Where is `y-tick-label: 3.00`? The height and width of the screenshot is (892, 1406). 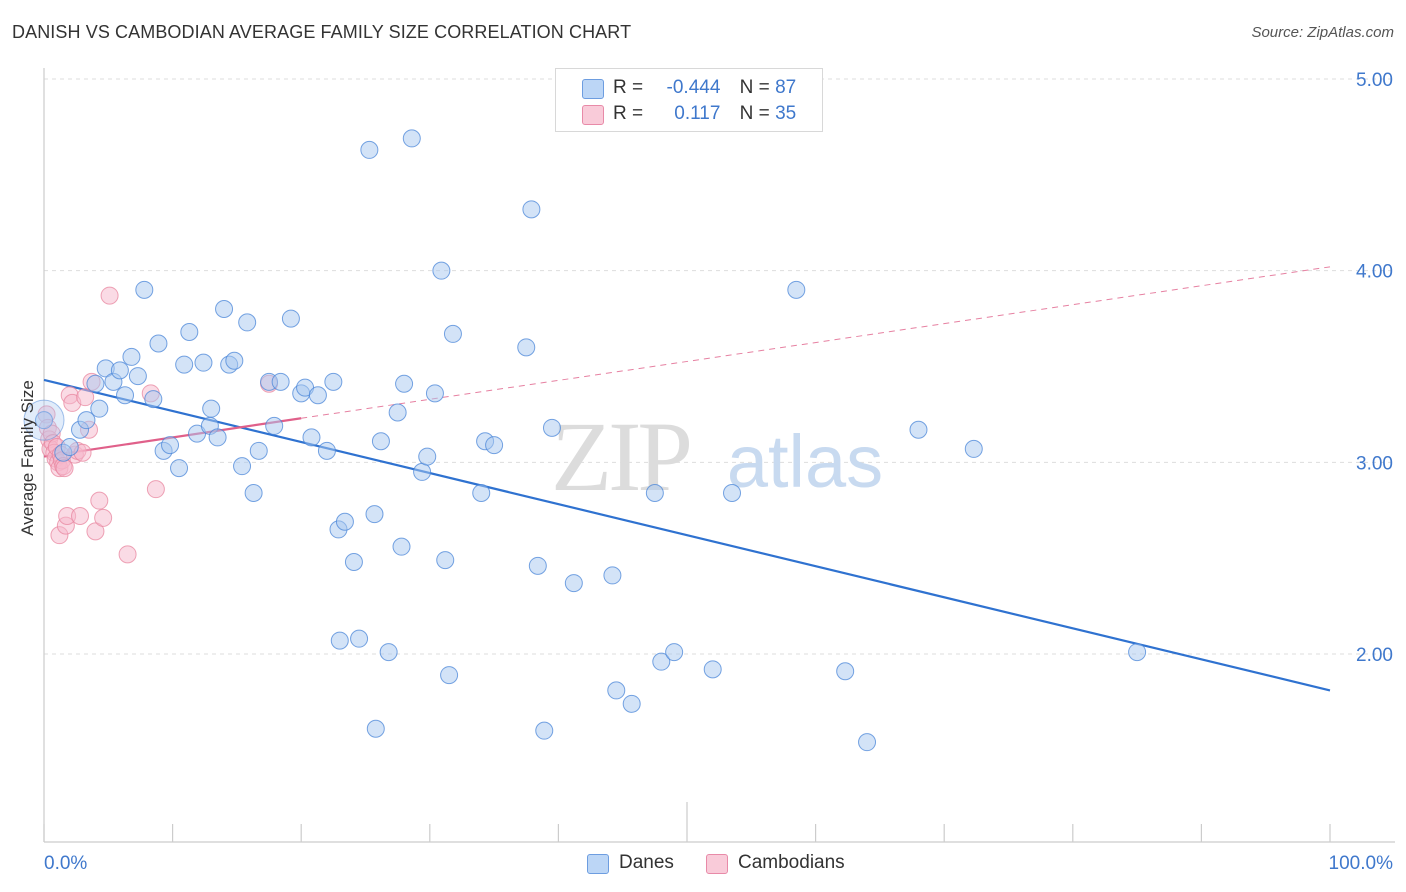 y-tick-label: 3.00 is located at coordinates (1374, 463).